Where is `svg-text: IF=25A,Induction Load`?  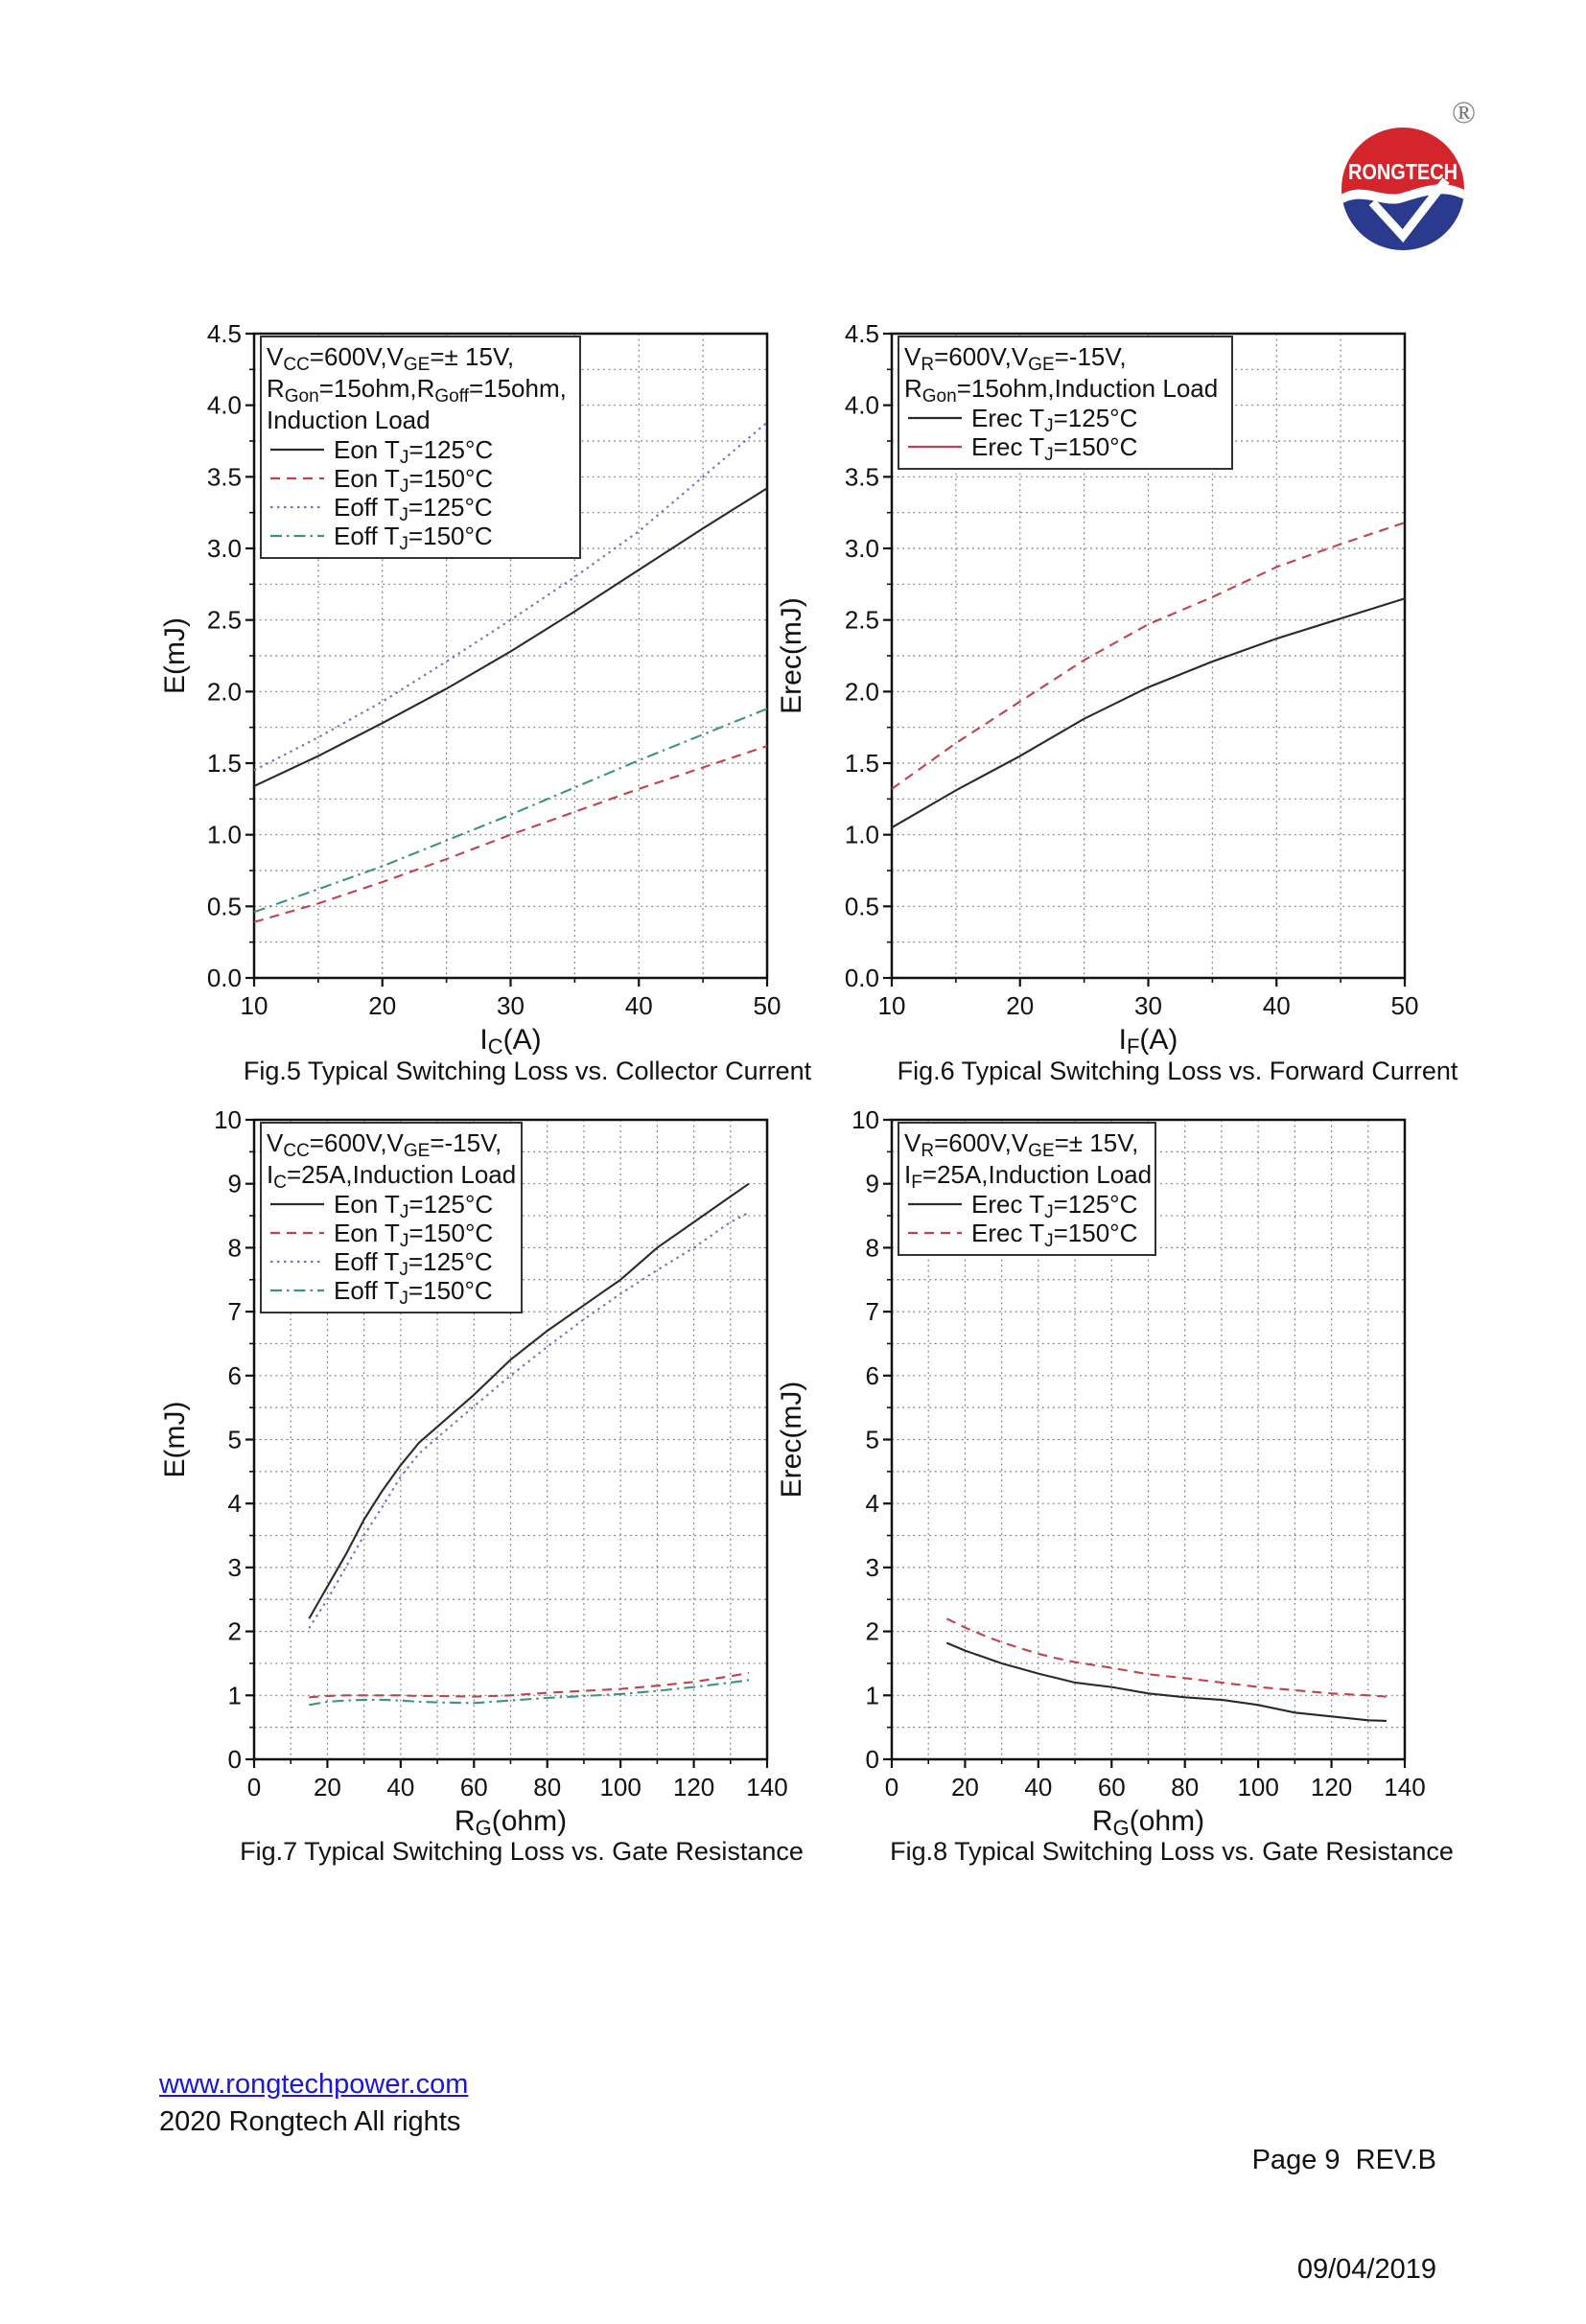
svg-text: IF=25A,Induction Load is located at coordinates (1028, 1176).